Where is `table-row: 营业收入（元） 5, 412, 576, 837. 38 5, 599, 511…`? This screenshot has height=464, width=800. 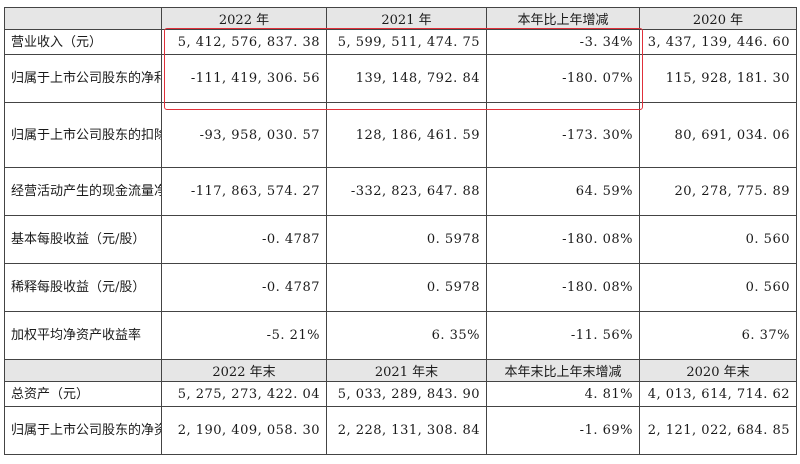 table-row: 营业收入（元） 5, 412, 576, 837. 38 5, 599, 511… is located at coordinates (400, 42).